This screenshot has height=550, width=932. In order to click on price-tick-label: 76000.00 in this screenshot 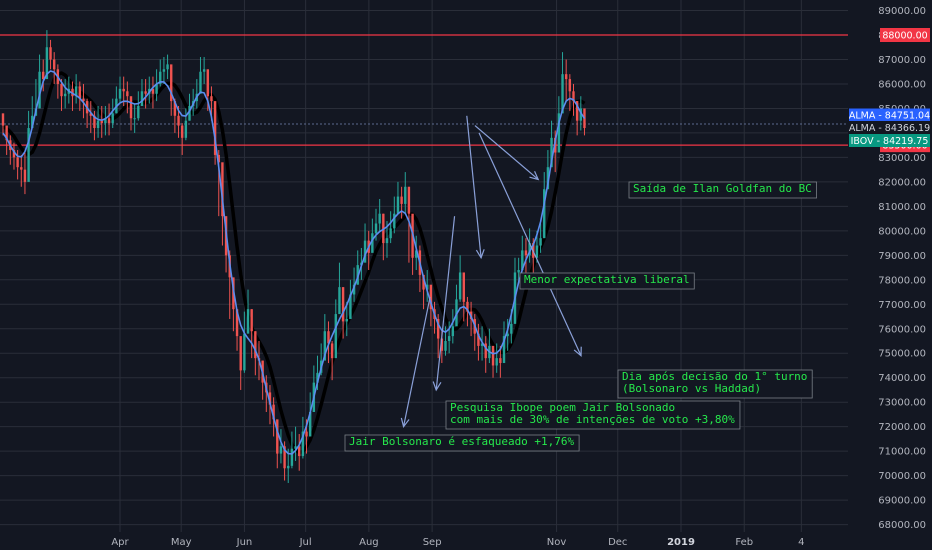, I will do `click(902, 329)`.